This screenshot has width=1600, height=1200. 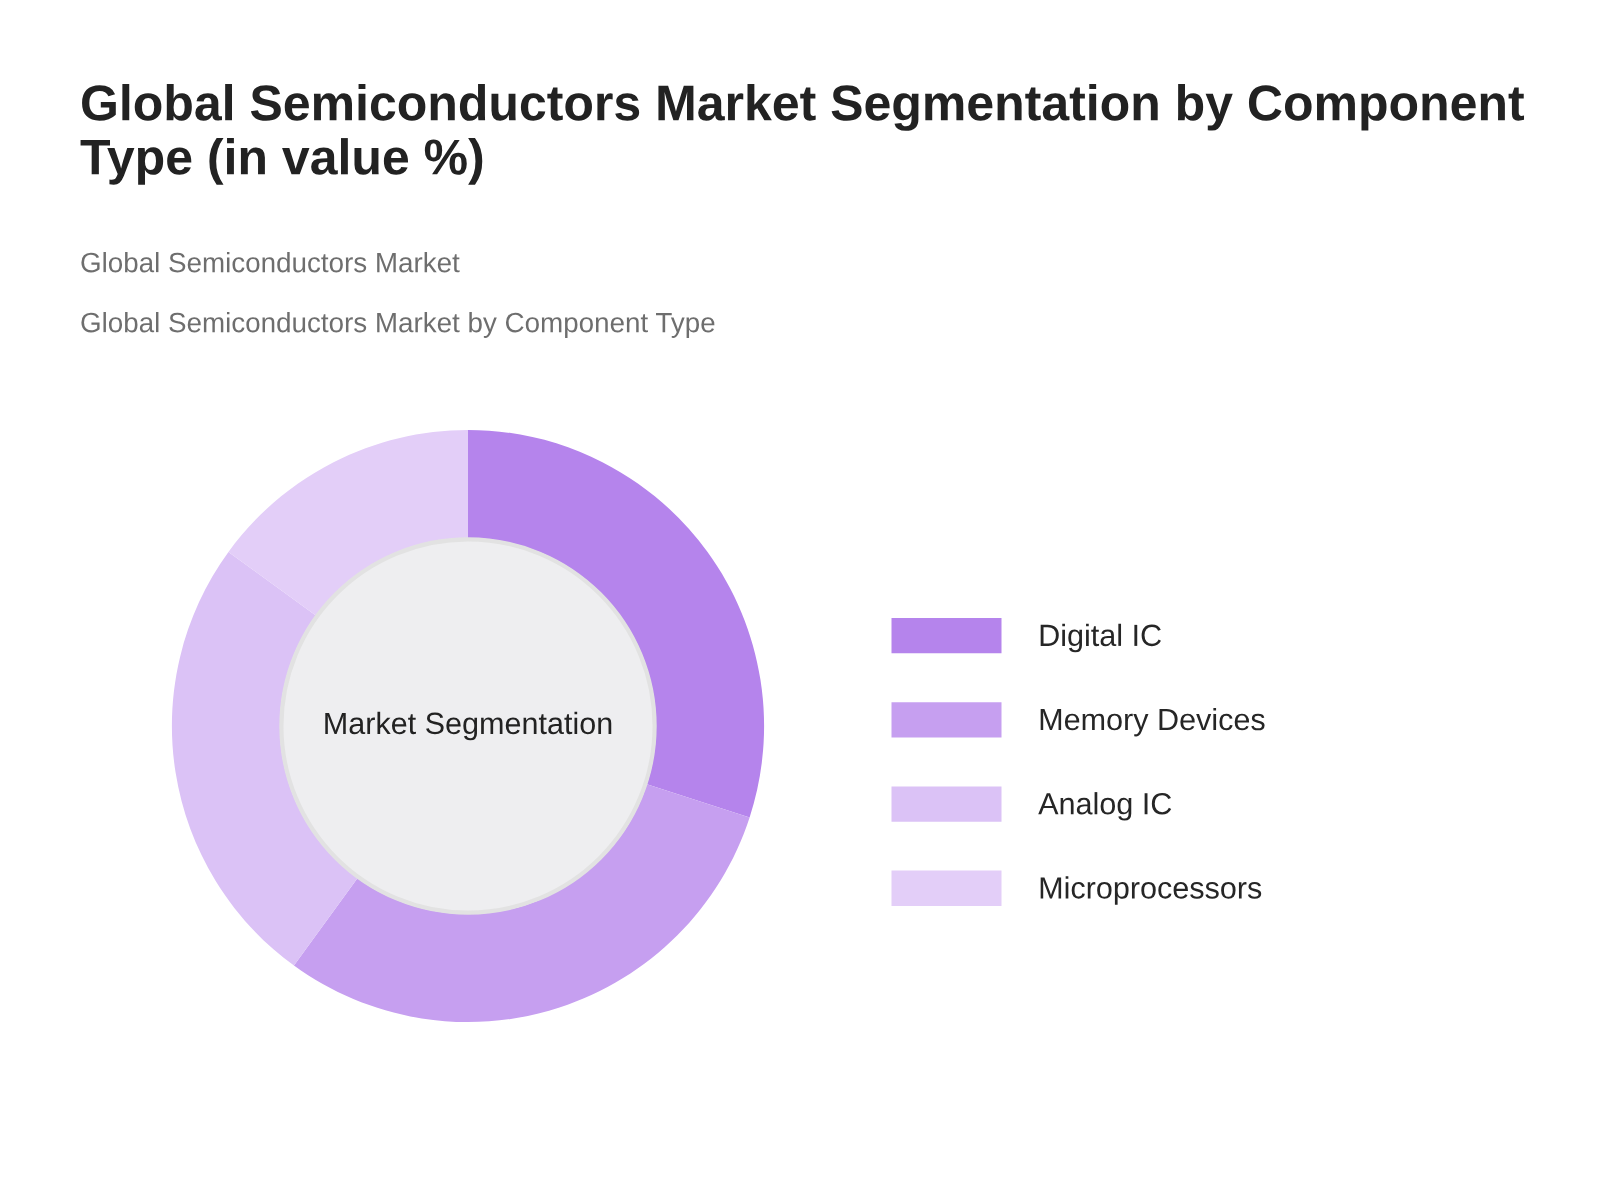 I want to click on text: Global Semiconductors Market by Component Type, so click(x=398, y=325).